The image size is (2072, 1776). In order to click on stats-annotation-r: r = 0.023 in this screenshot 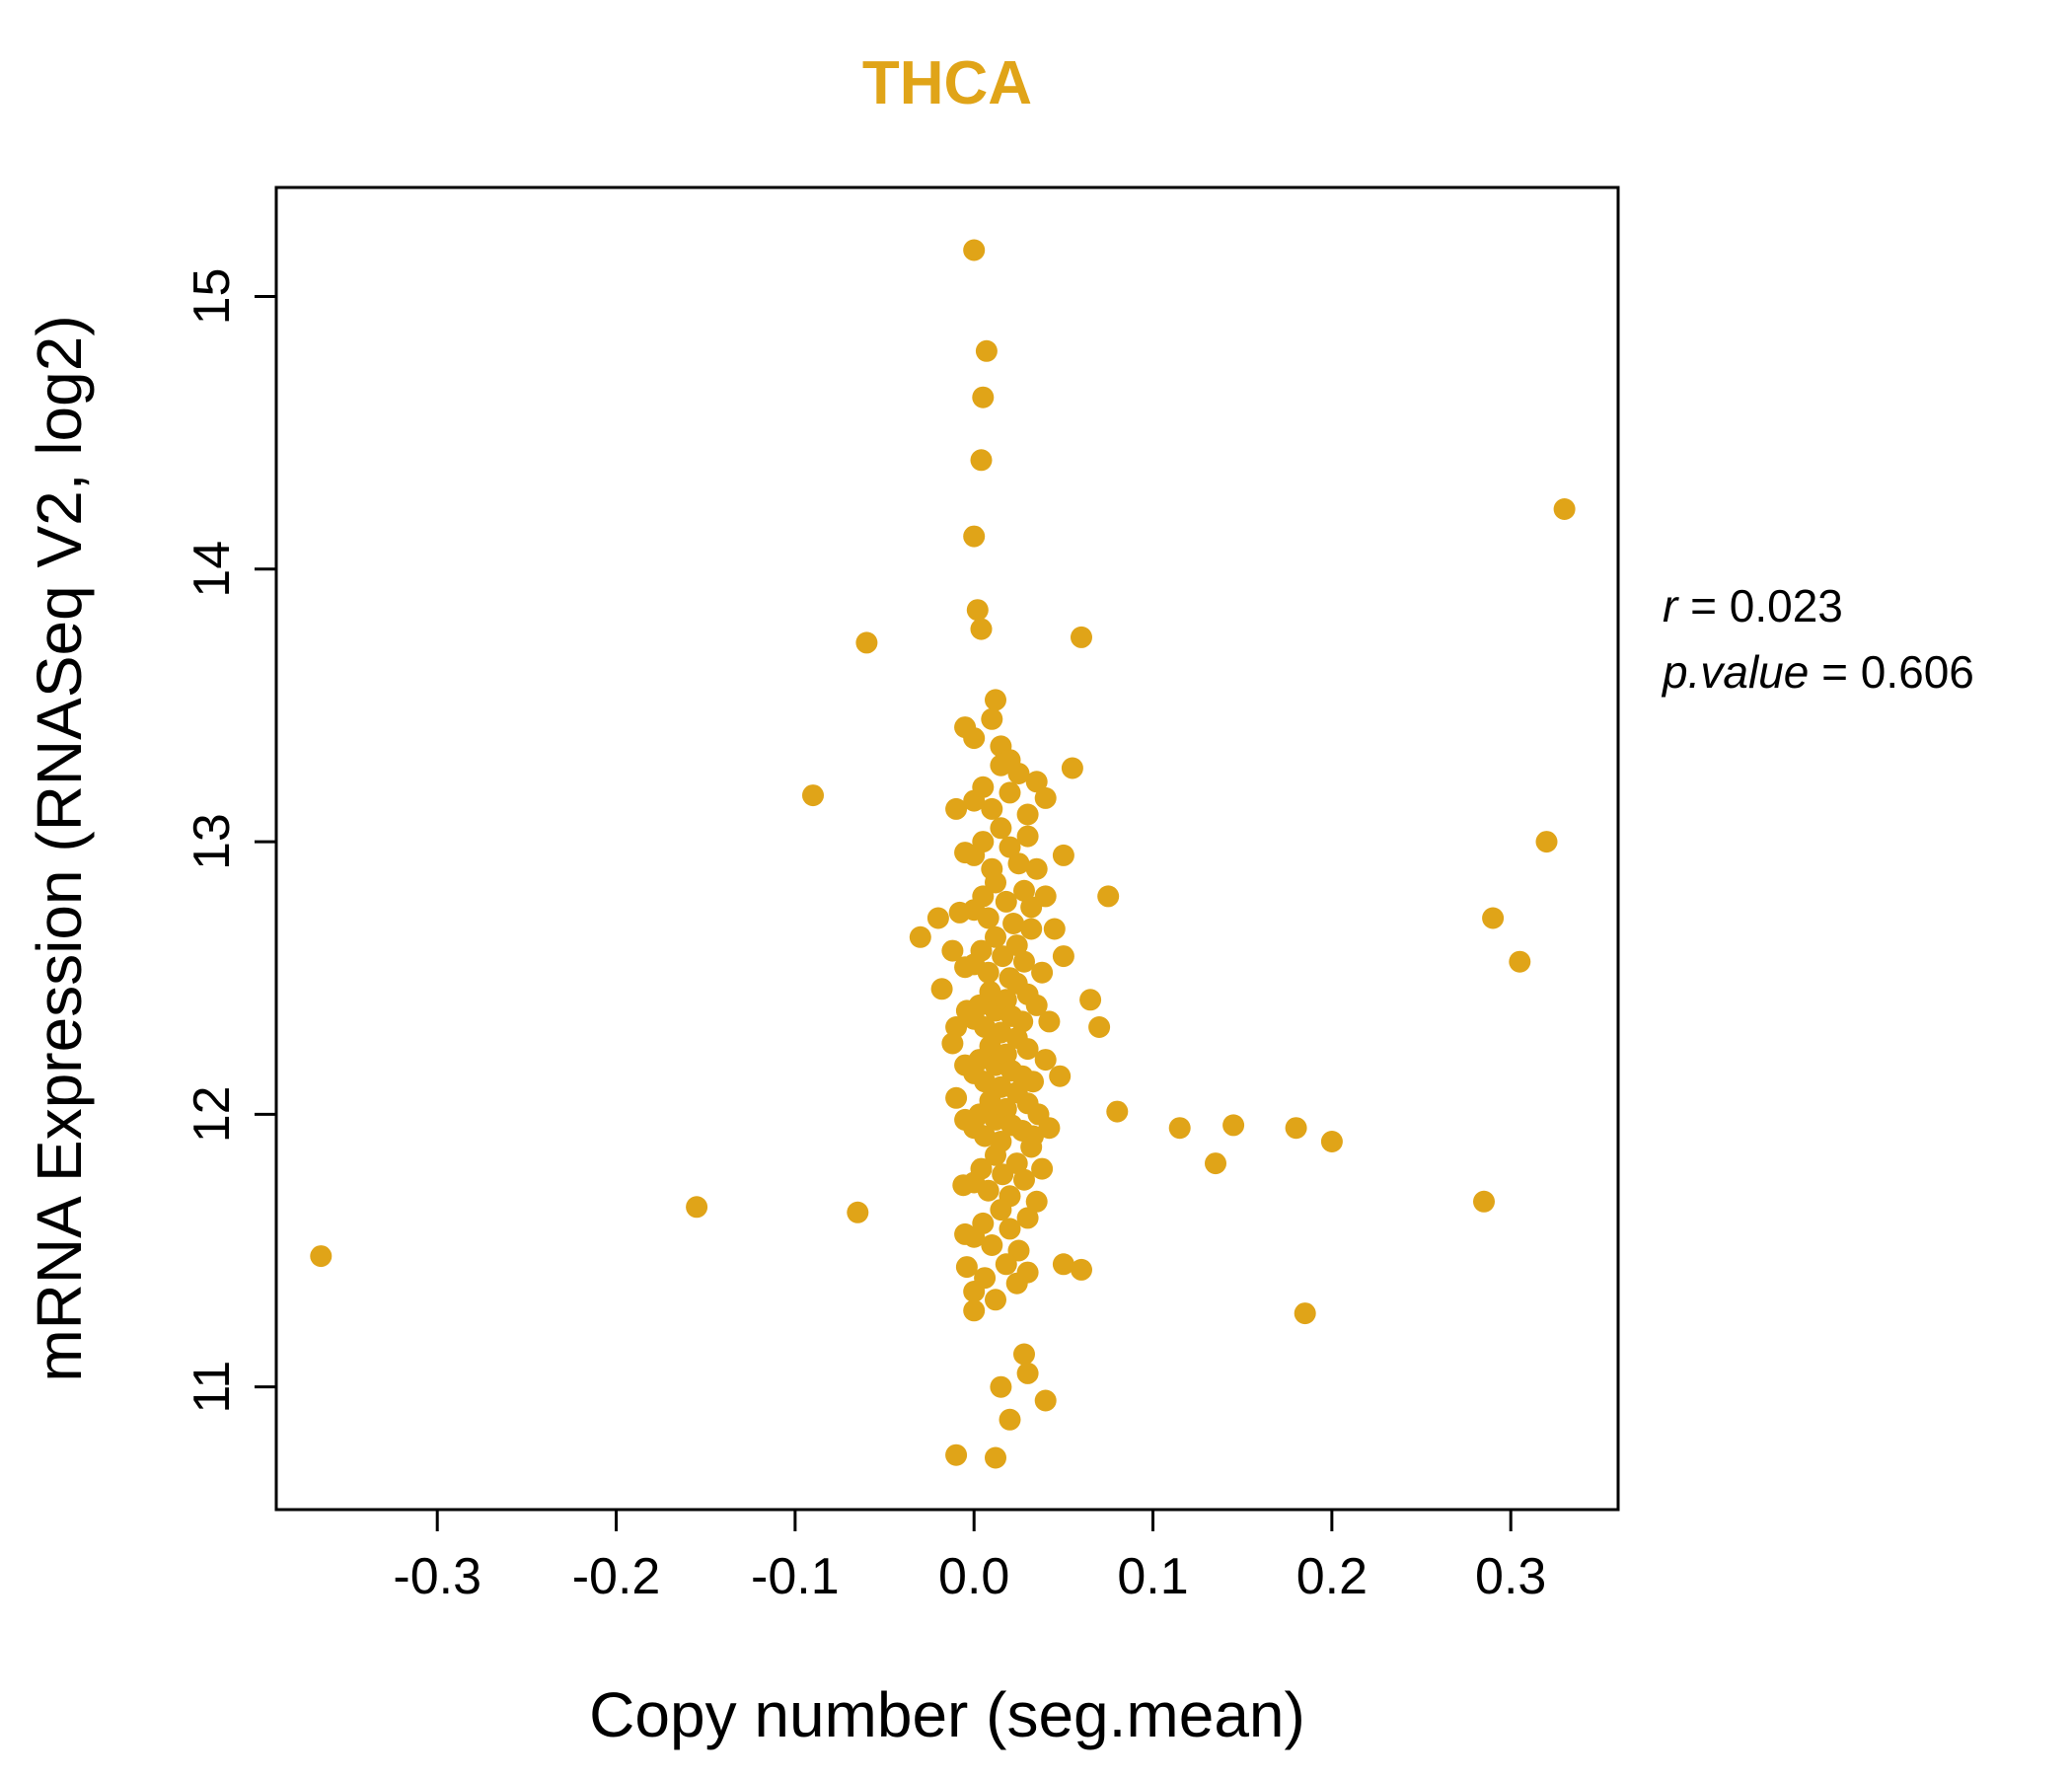, I will do `click(1753, 606)`.